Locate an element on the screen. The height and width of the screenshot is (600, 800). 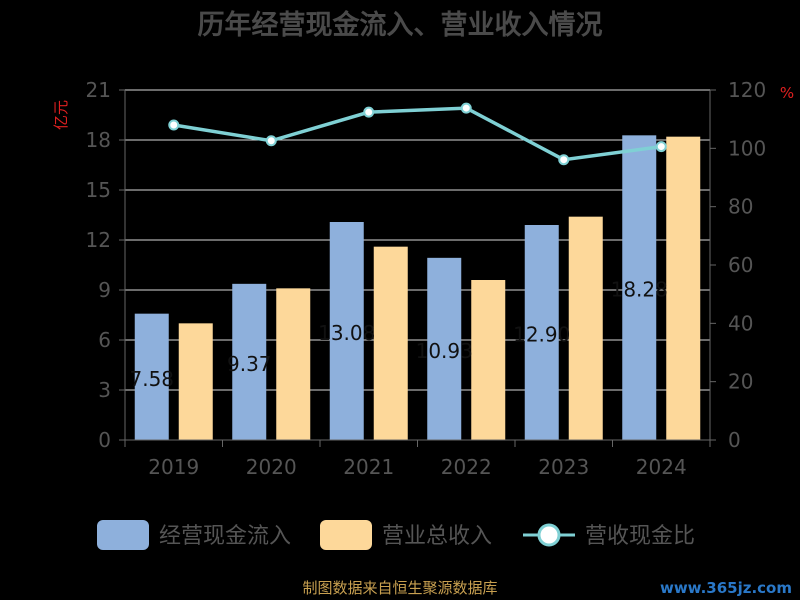
ratio-line is located at coordinates (417, 134).